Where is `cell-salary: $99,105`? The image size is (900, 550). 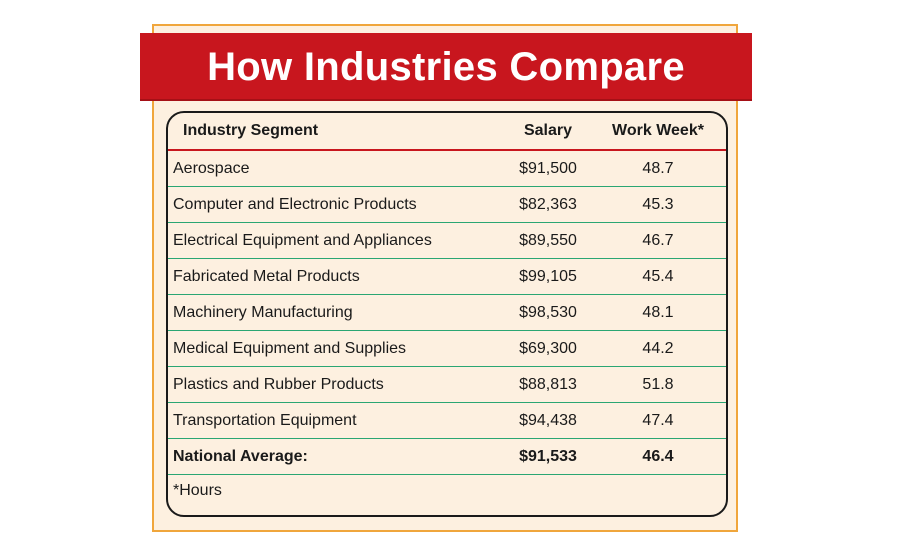
cell-salary: $99,105 is located at coordinates (548, 276).